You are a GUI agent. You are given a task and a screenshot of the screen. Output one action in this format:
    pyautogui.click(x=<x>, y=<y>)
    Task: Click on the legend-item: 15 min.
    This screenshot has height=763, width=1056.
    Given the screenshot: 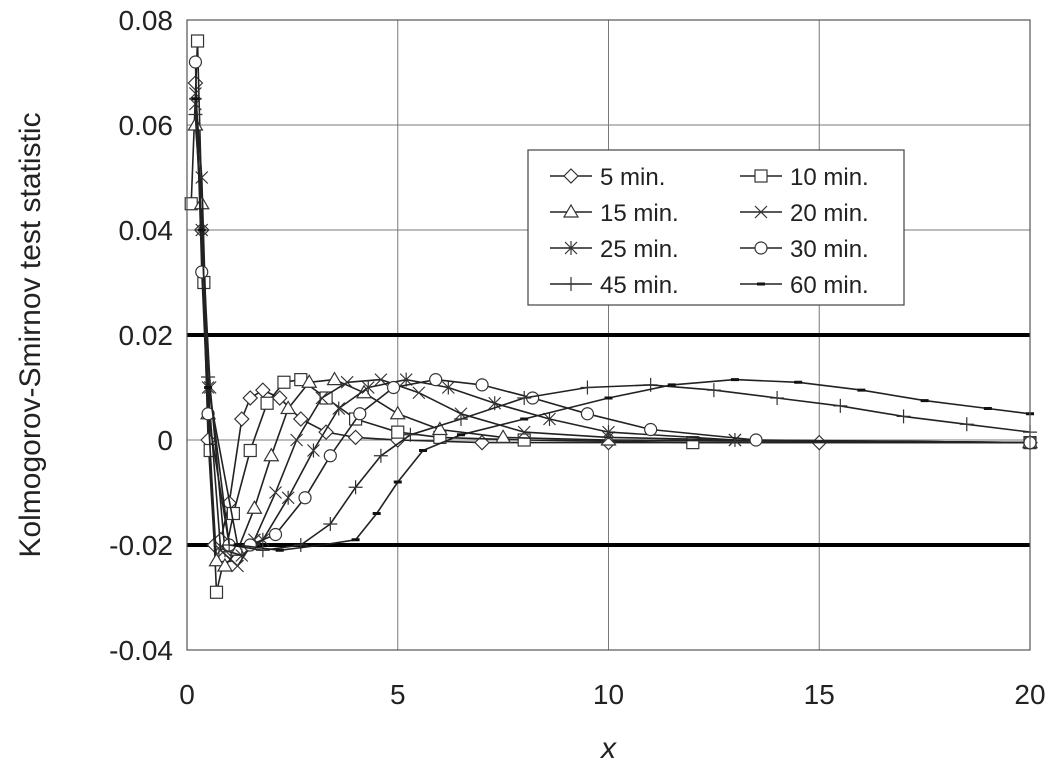 What is the action you would take?
    pyautogui.click(x=614, y=213)
    